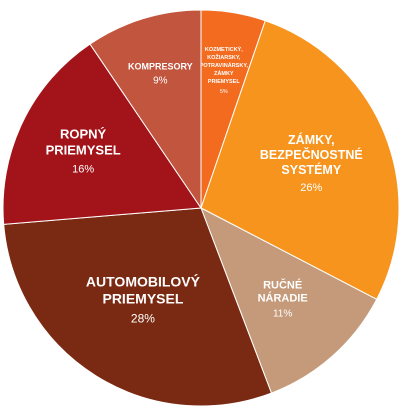 This screenshot has height=410, width=406. I want to click on slice-label-line: AUTOMOBILOVÝ, so click(143, 280).